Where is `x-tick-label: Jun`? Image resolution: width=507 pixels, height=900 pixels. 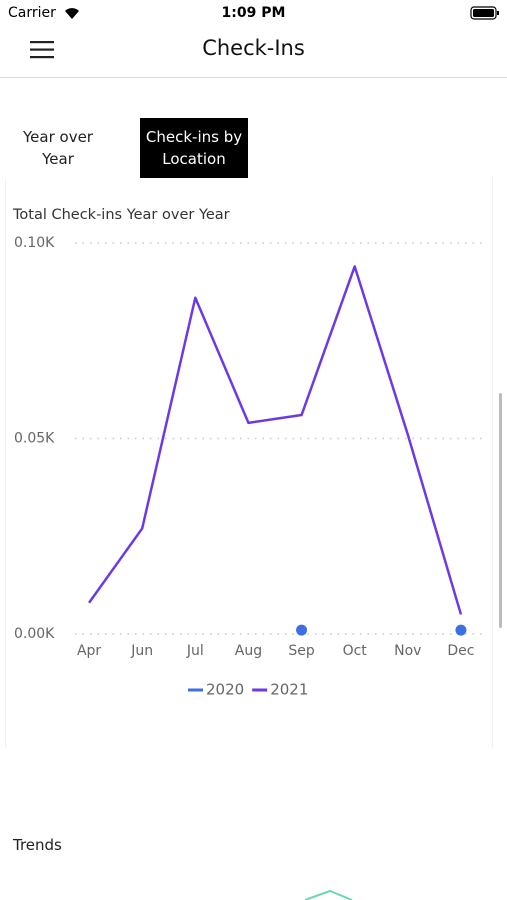 x-tick-label: Jun is located at coordinates (141, 651).